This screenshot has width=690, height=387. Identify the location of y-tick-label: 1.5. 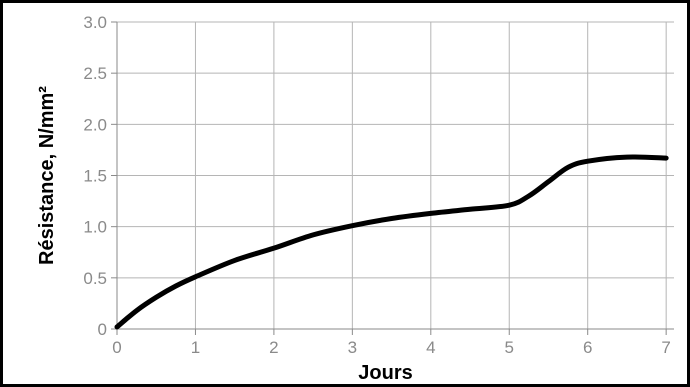
(95, 176).